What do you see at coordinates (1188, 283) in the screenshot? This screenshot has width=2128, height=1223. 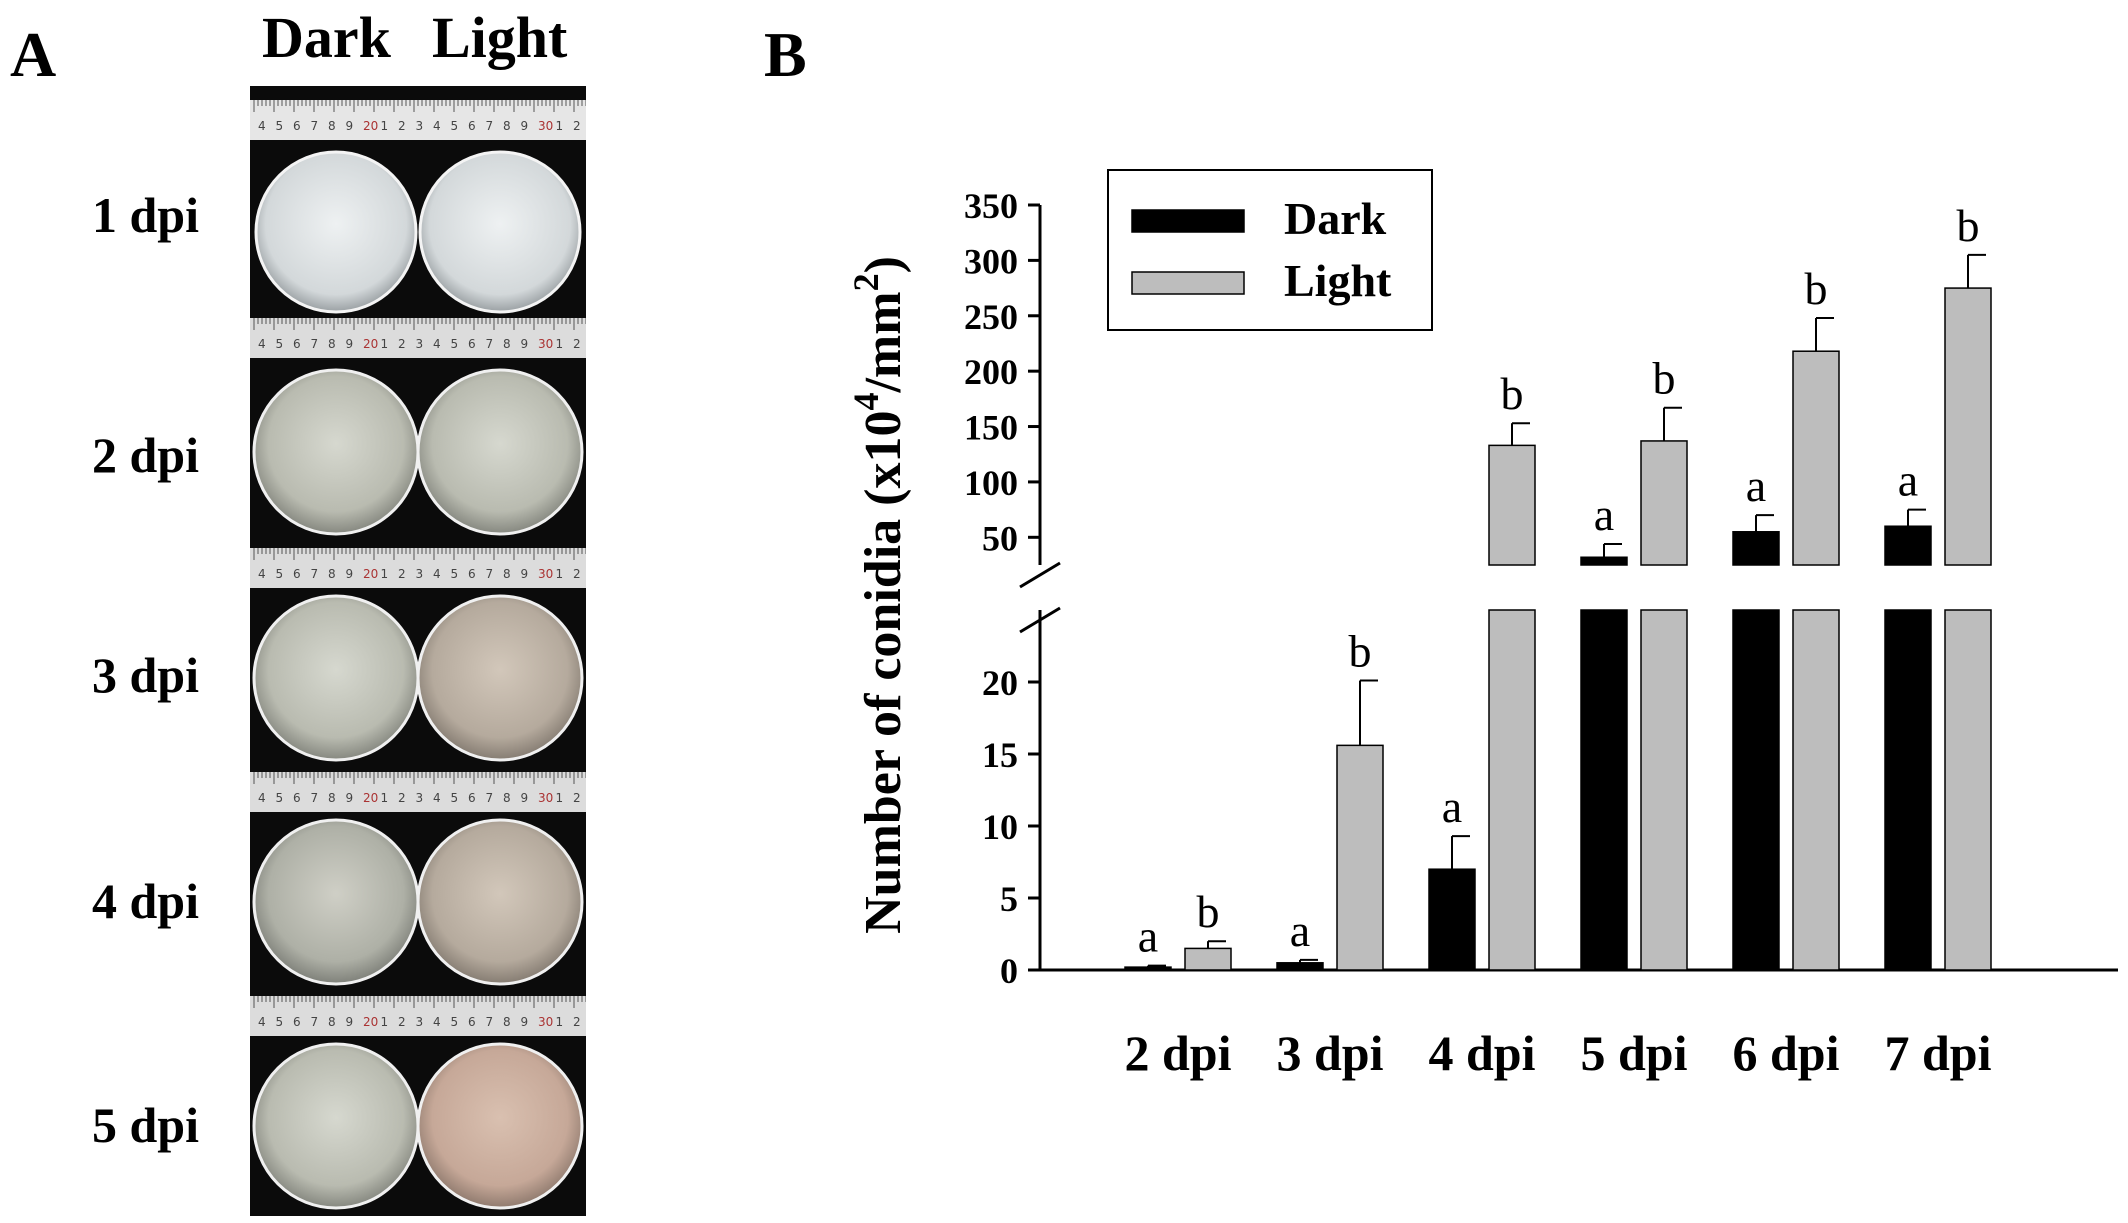 I see `legend-swatch-light` at bounding box center [1188, 283].